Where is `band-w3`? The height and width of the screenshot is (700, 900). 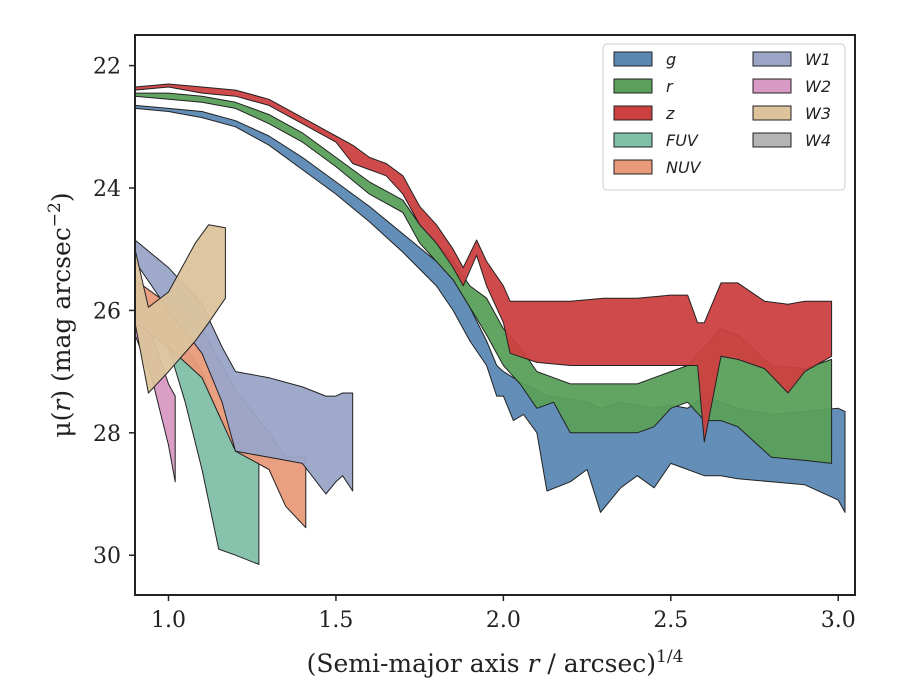 band-w3 is located at coordinates (180, 309).